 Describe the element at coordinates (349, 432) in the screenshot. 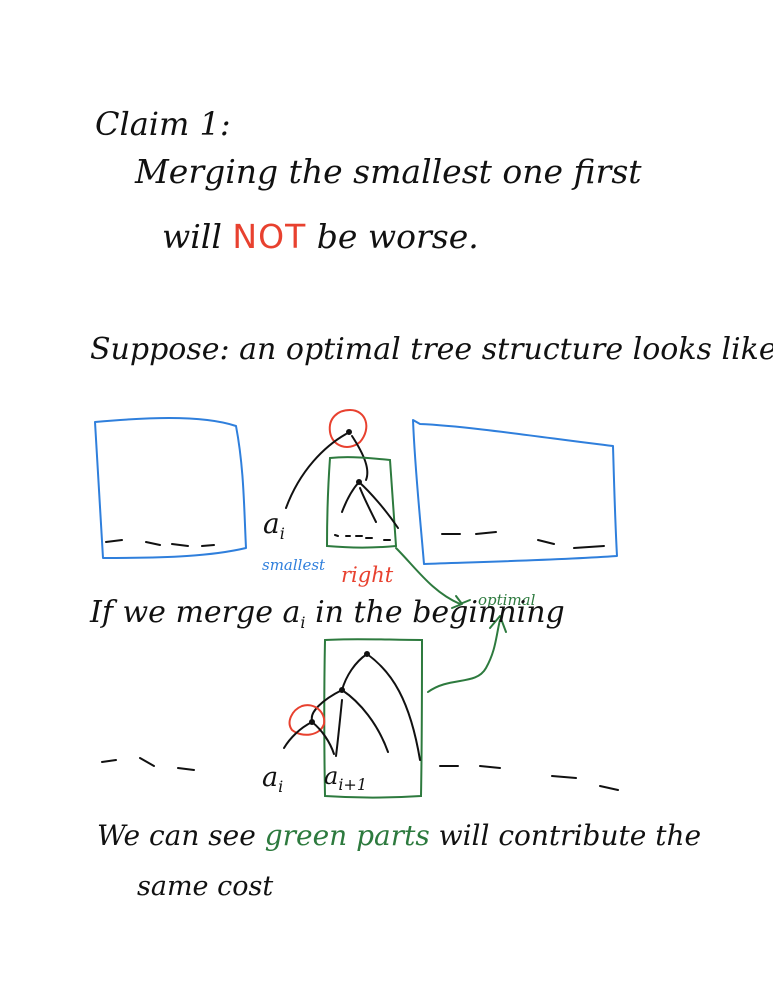

I see `root-node` at that location.